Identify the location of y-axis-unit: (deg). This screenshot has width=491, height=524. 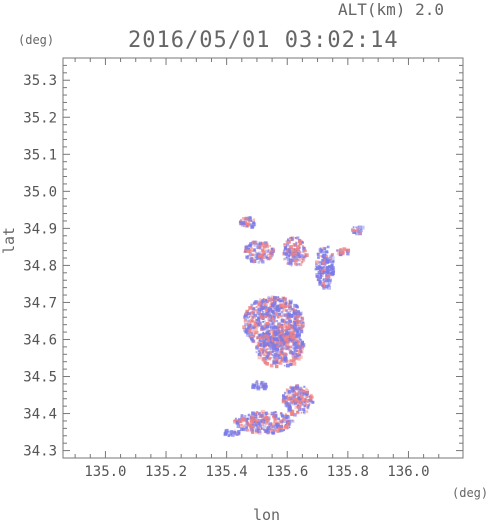
(36, 40).